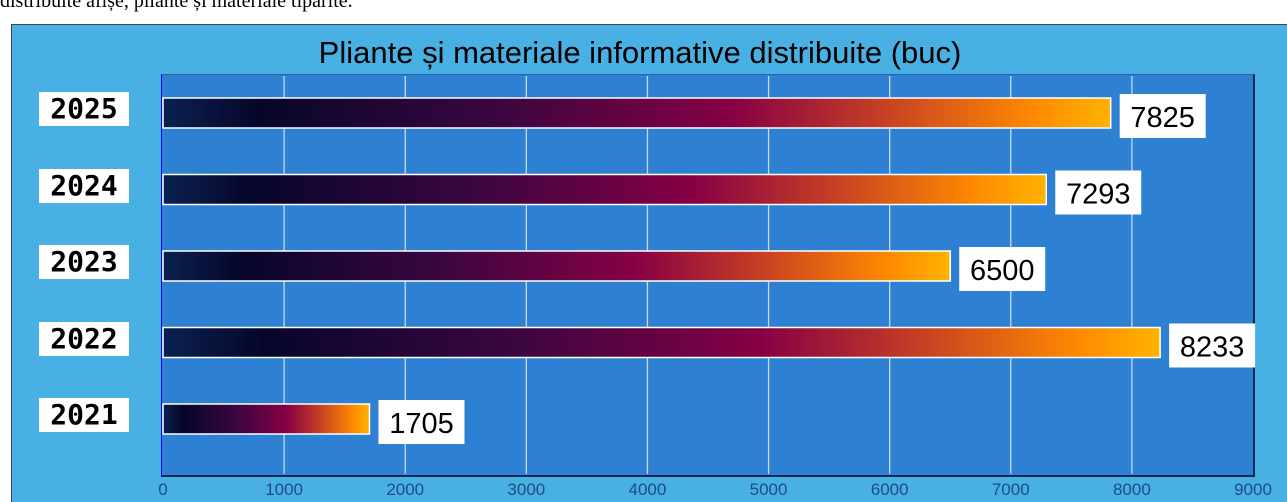  What do you see at coordinates (405, 489) in the screenshot?
I see `x-tick-label: 2000` at bounding box center [405, 489].